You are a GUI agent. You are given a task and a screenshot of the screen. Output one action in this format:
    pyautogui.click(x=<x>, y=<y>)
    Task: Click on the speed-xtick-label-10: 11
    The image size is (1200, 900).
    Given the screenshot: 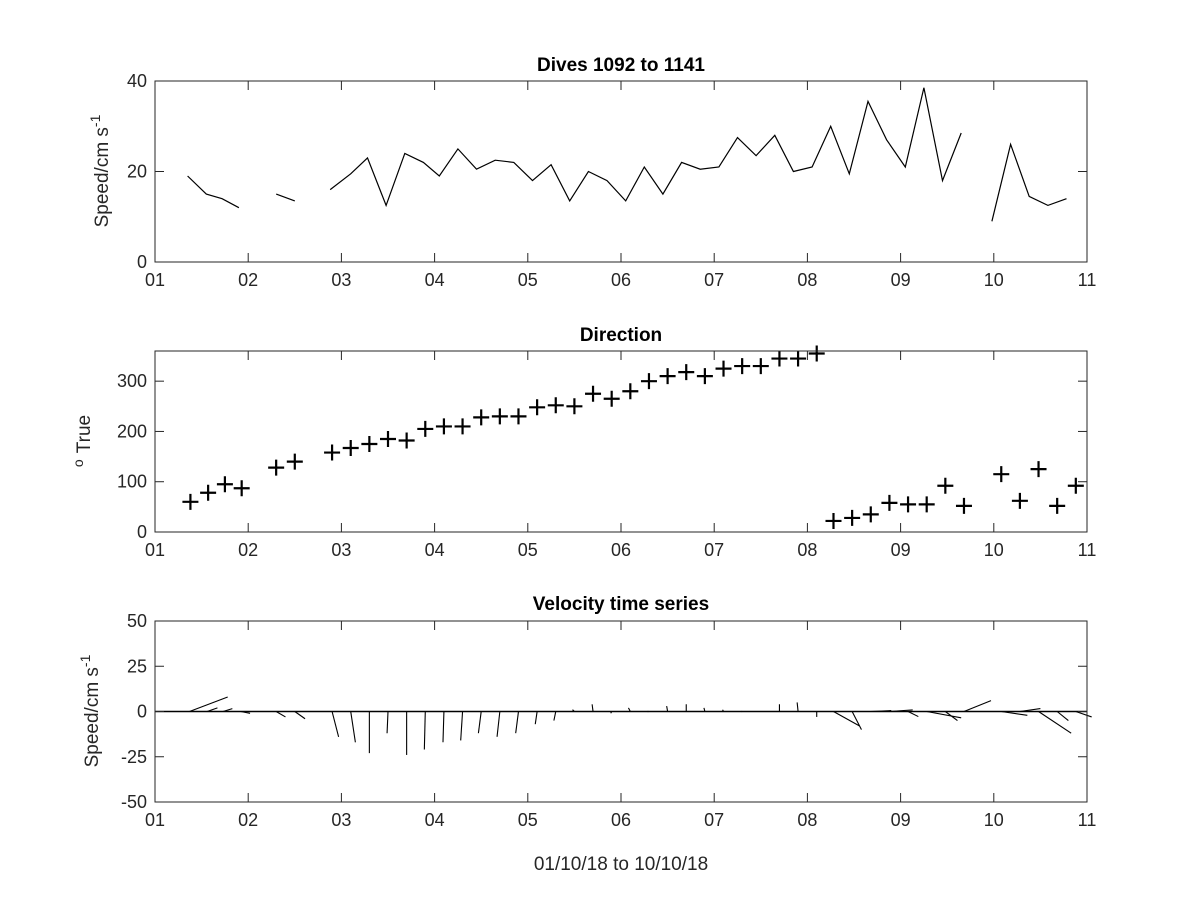 What is the action you would take?
    pyautogui.click(x=1087, y=280)
    